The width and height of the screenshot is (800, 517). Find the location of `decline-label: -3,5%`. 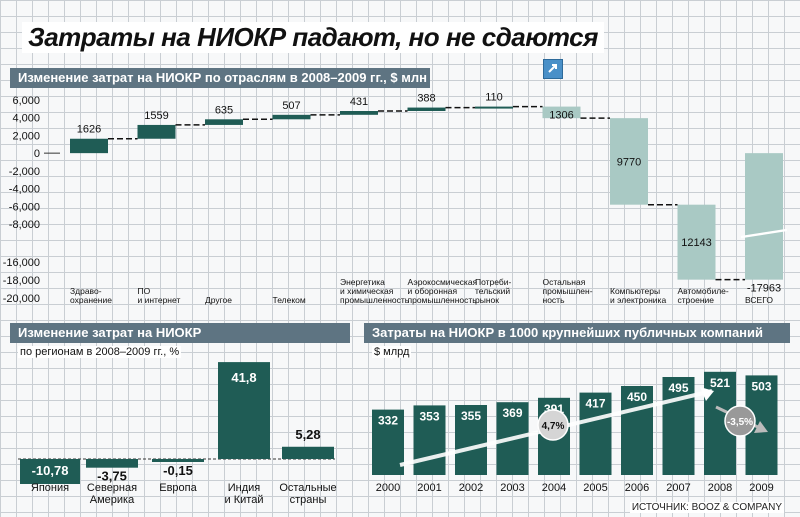

decline-label: -3,5% is located at coordinates (740, 422).